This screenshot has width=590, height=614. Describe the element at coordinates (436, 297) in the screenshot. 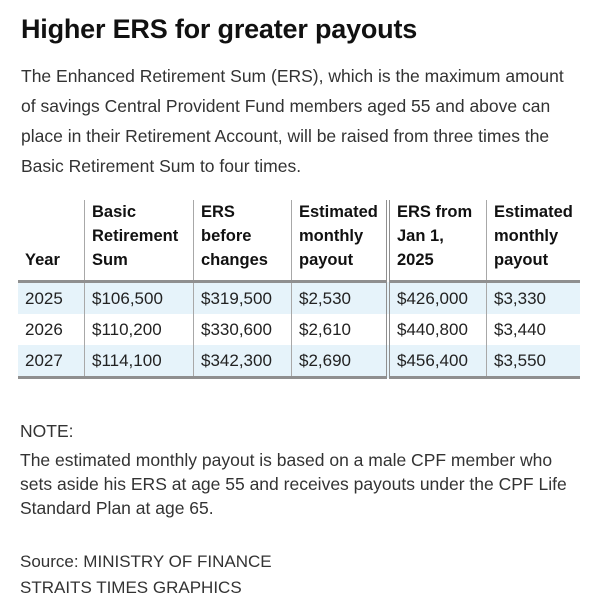

I see `cell-ers-from-2025: $426,000` at that location.